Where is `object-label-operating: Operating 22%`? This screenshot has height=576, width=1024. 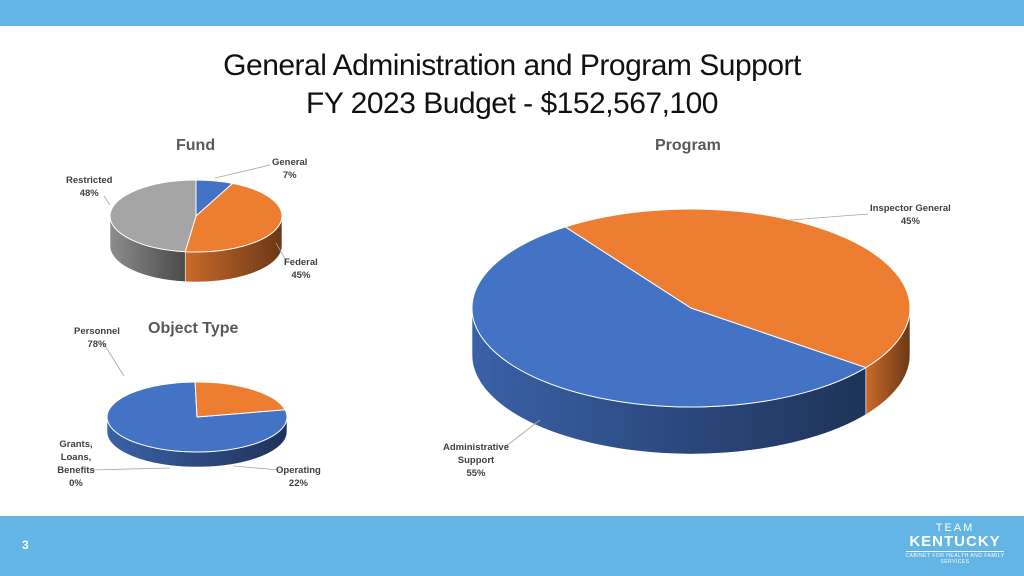
object-label-operating: Operating 22% is located at coordinates (298, 477).